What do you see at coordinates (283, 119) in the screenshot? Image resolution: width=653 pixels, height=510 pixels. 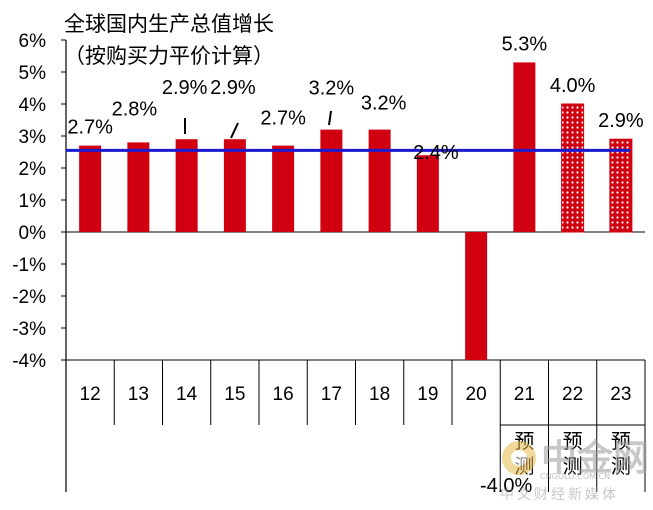 I see `data-label-16: 2.7%` at bounding box center [283, 119].